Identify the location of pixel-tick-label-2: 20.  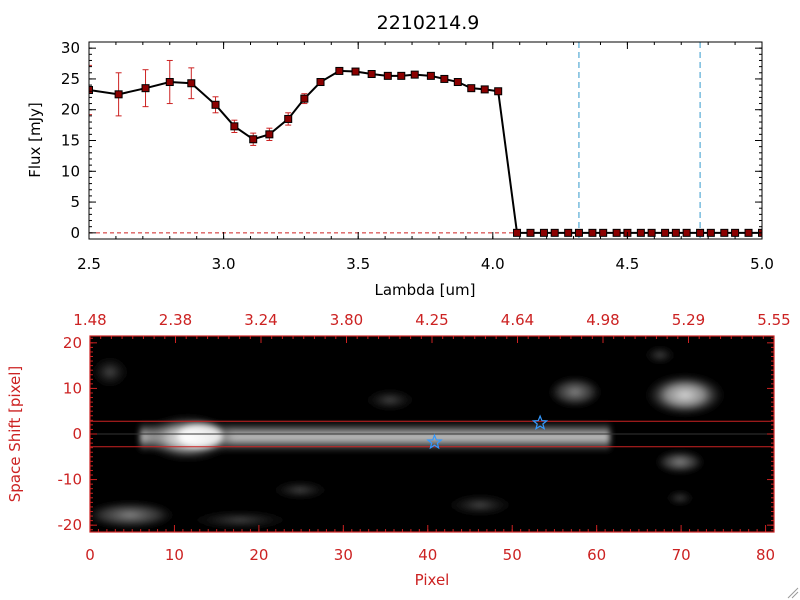
(258, 555).